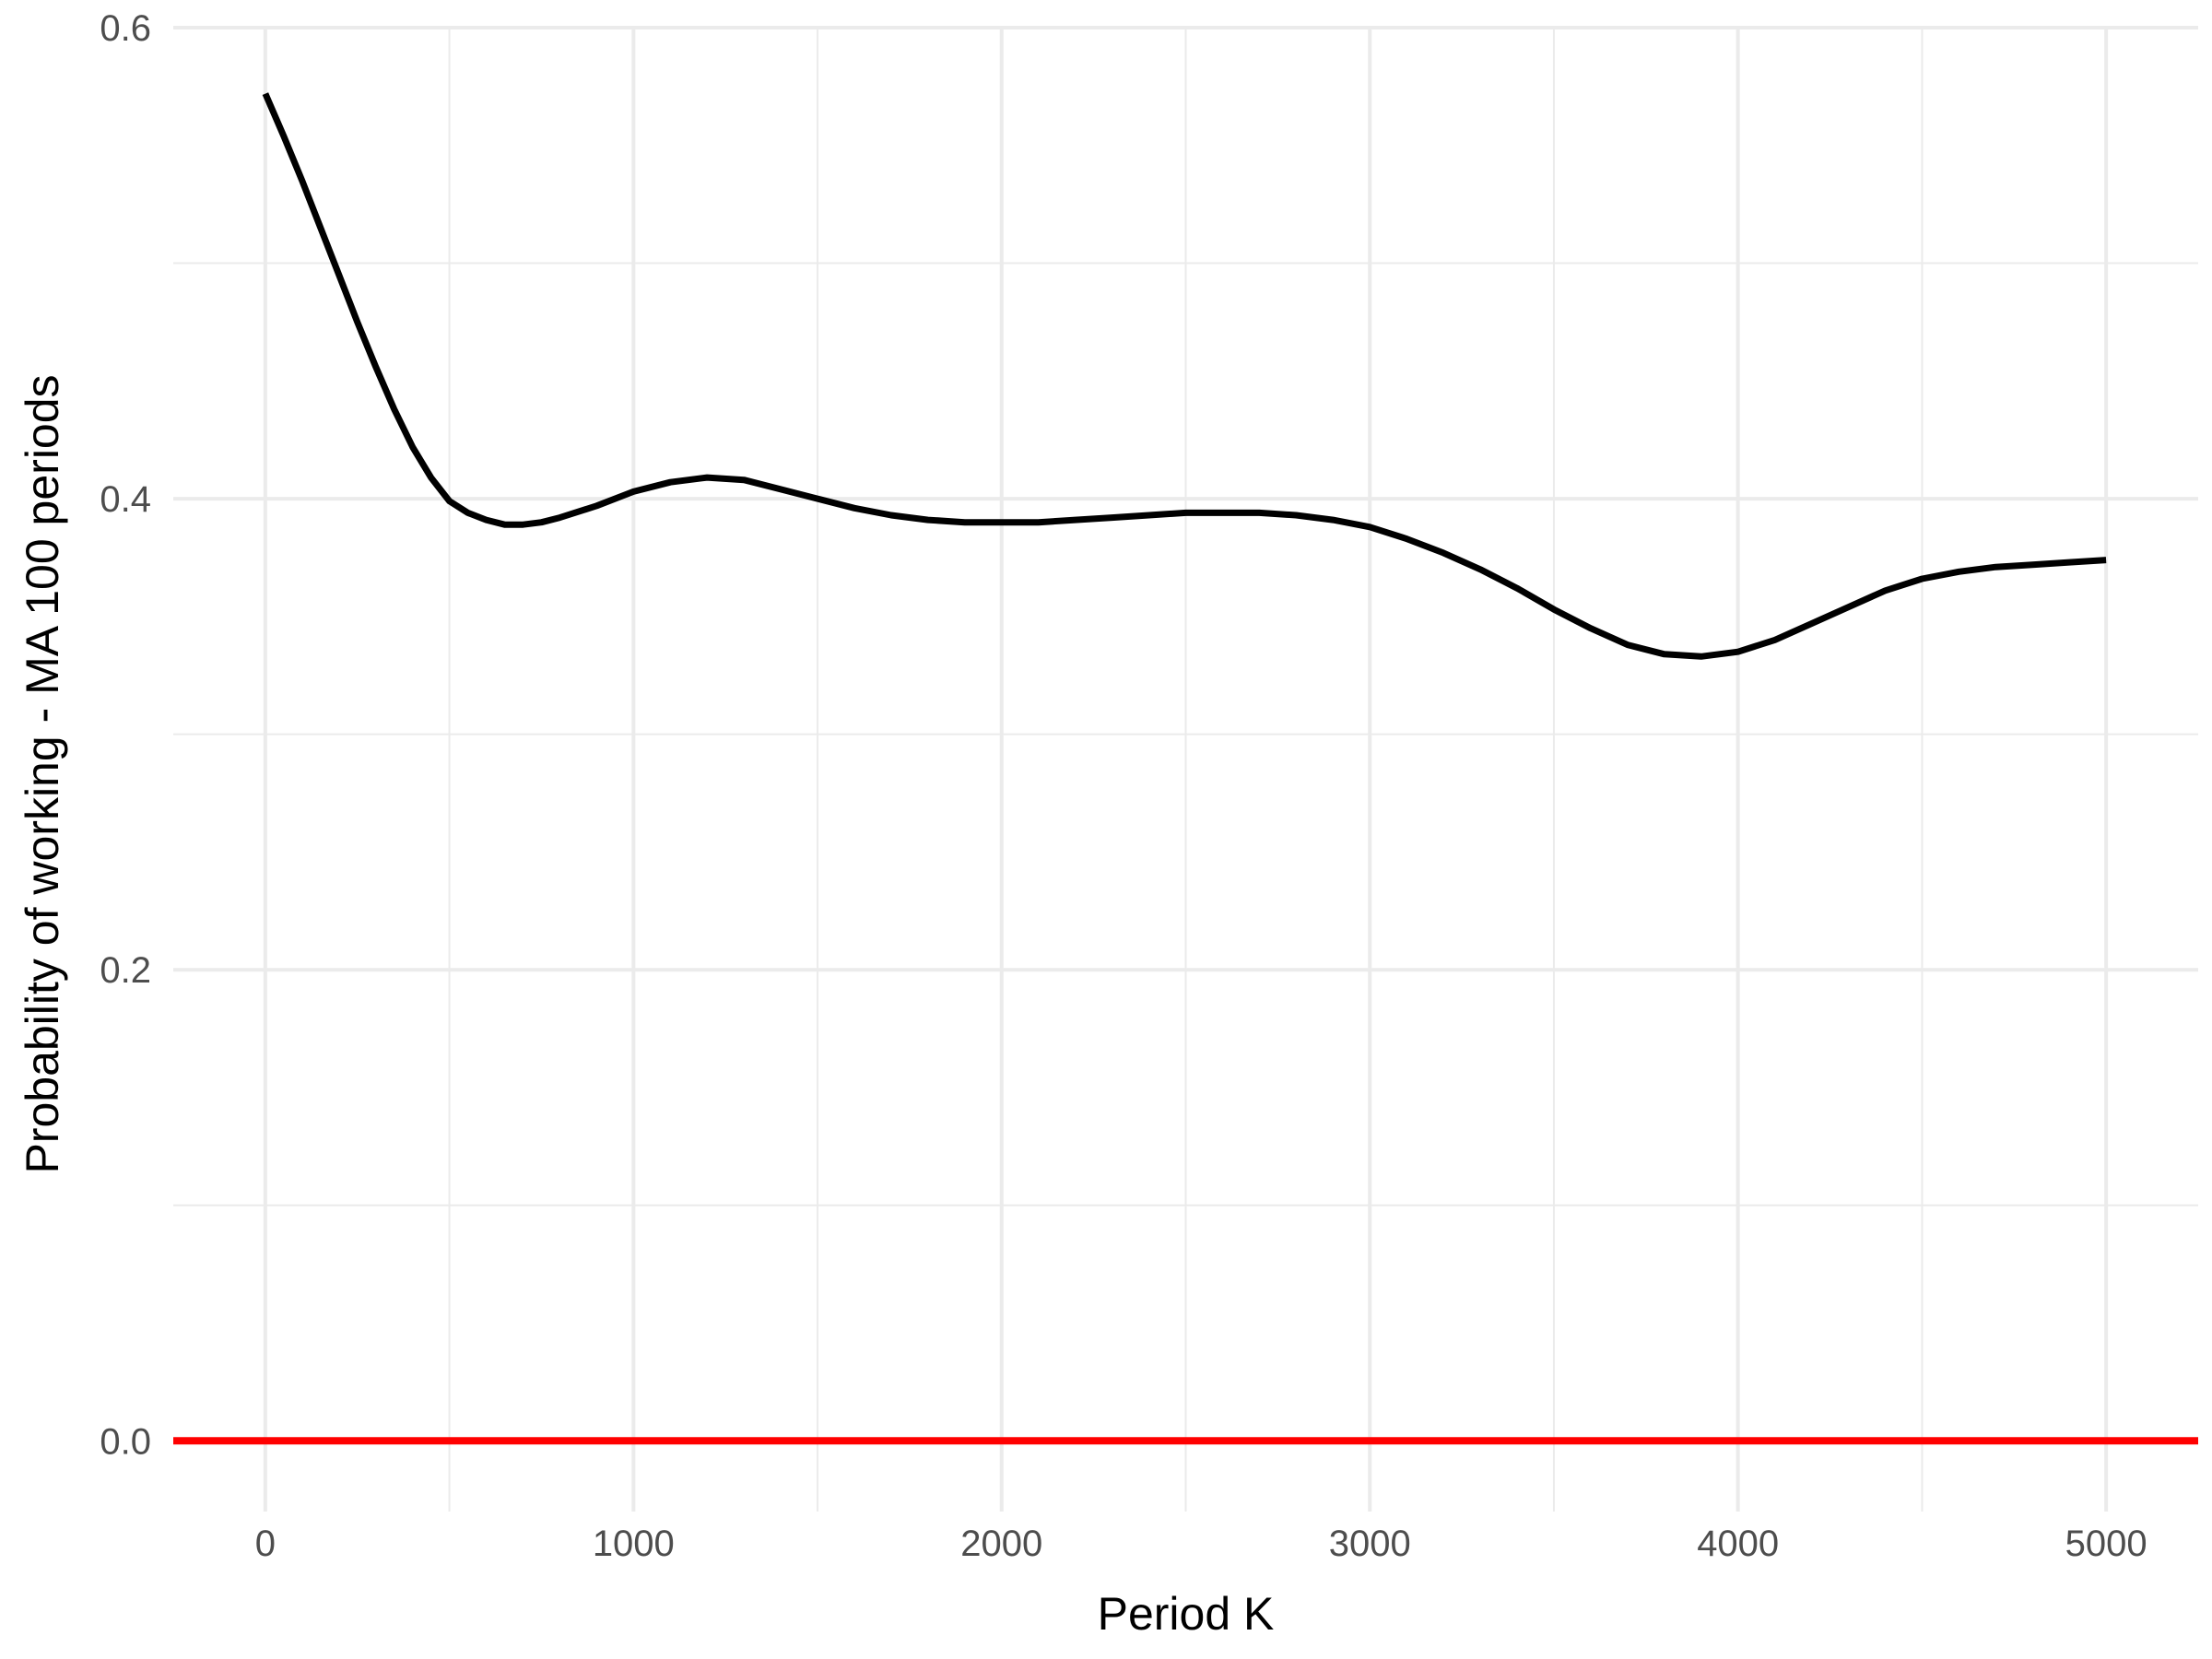 Image resolution: width=2212 pixels, height=1659 pixels. Describe the element at coordinates (125, 499) in the screenshot. I see `y-tick-label: 0.4` at that location.